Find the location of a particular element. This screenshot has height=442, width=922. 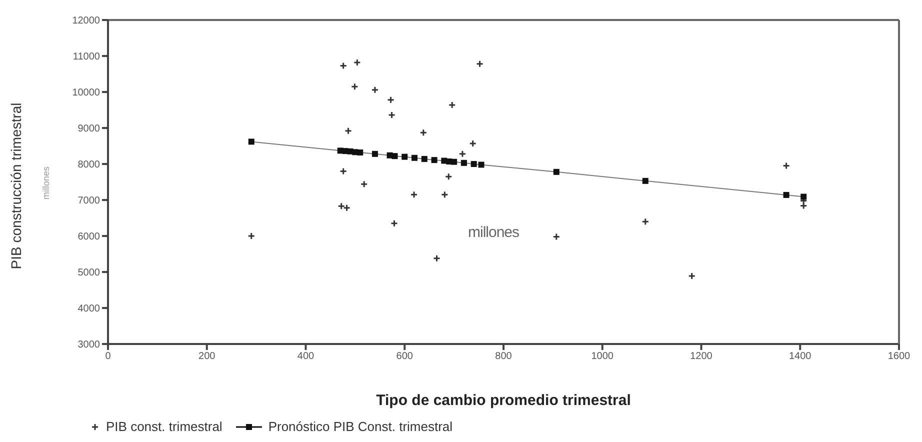

x-tick-label: 1200 is located at coordinates (701, 356).